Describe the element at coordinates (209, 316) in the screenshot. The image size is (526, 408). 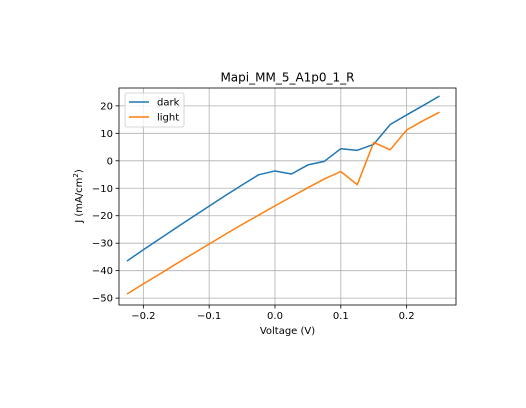
I see `x-tick-label: −0.1` at that location.